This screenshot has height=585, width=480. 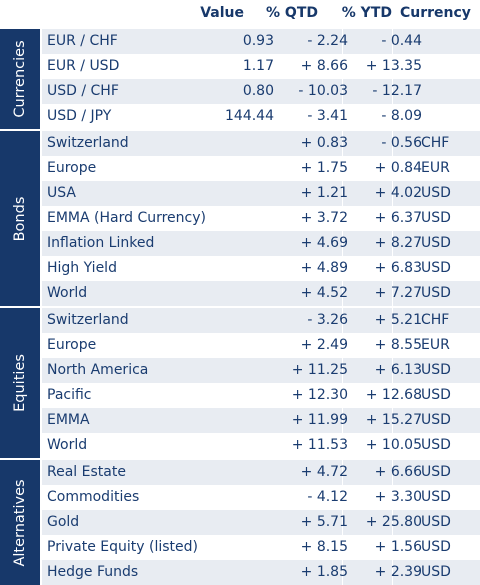 I want to click on section-band: Equities, so click(x=20, y=383).